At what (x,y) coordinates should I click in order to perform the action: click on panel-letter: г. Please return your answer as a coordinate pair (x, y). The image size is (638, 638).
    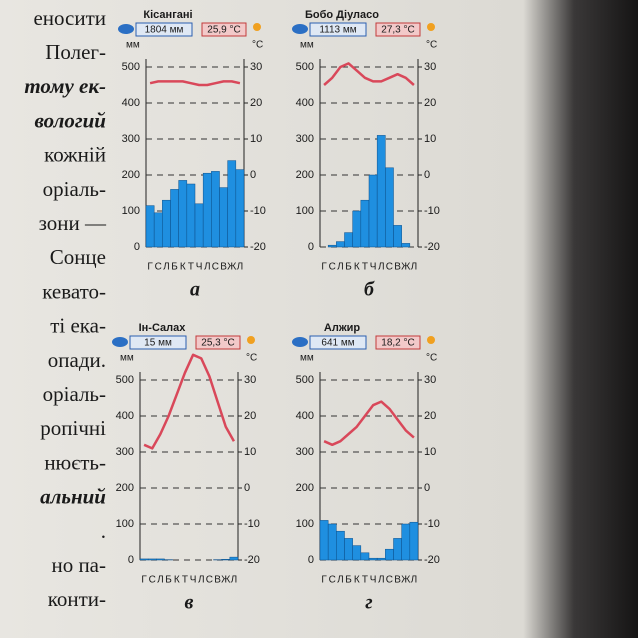
    Looking at the image, I should click on (368, 603).